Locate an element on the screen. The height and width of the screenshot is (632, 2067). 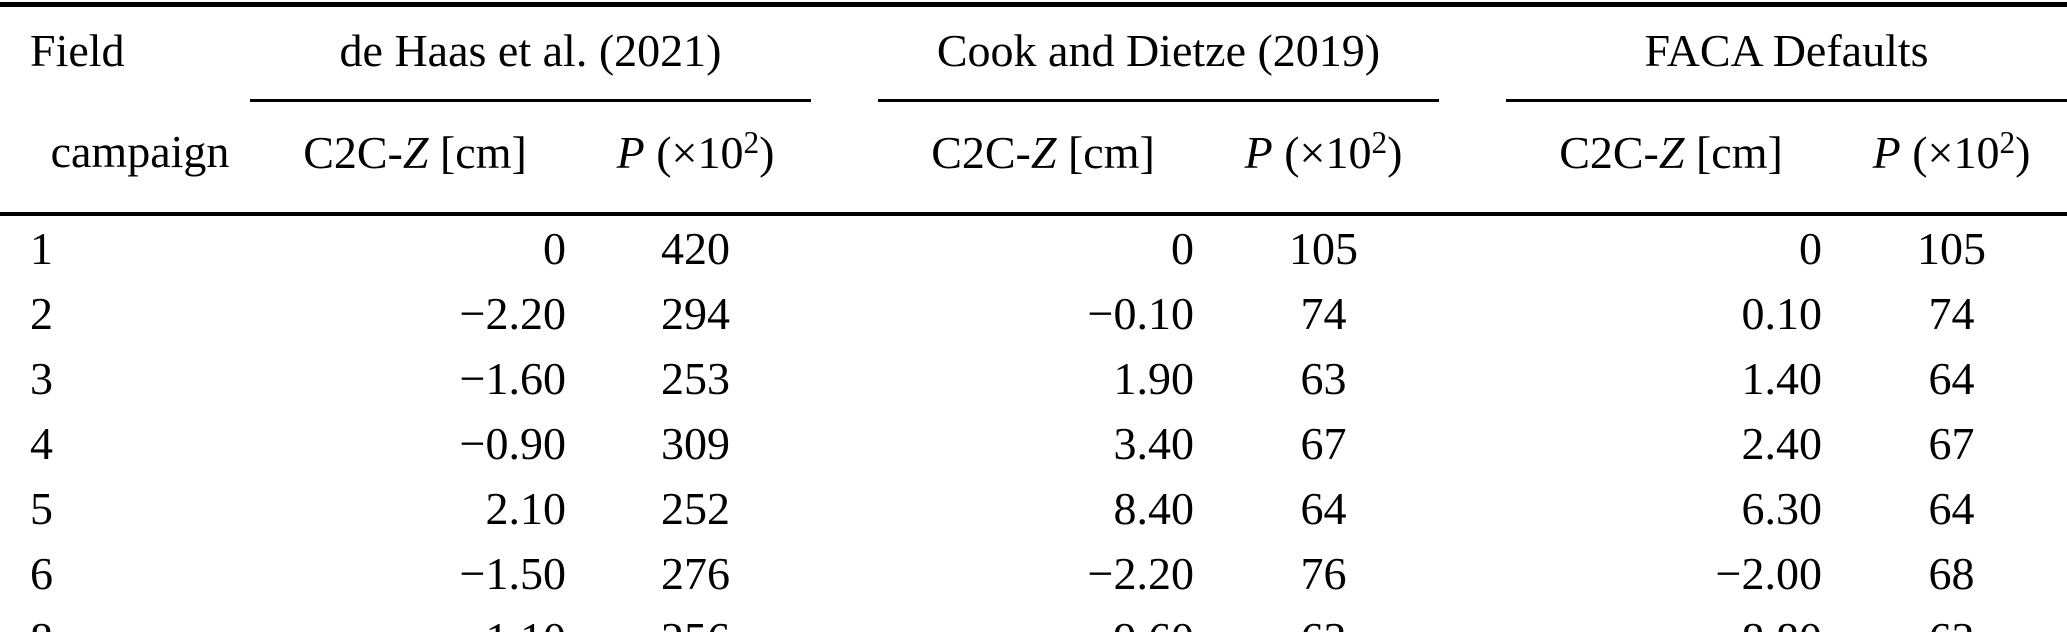
dehaas-p-cell: 294 is located at coordinates (695, 313).